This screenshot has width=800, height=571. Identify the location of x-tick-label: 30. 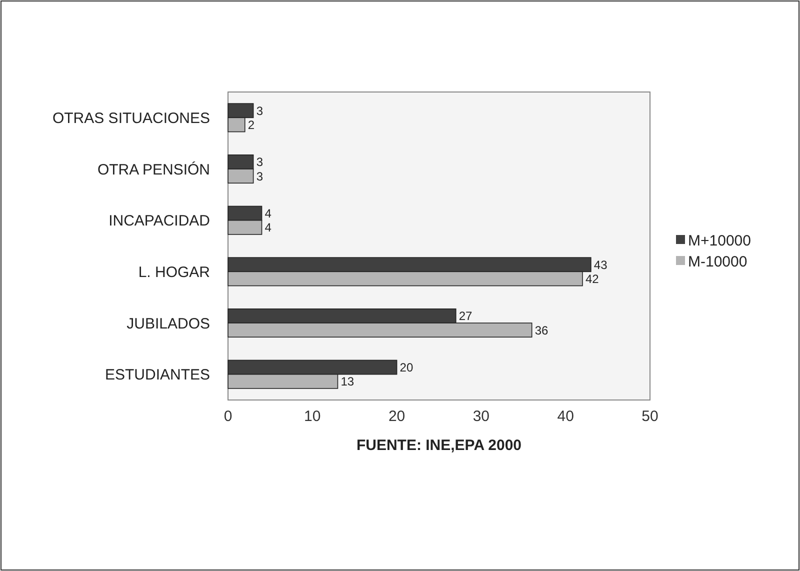
(481, 416).